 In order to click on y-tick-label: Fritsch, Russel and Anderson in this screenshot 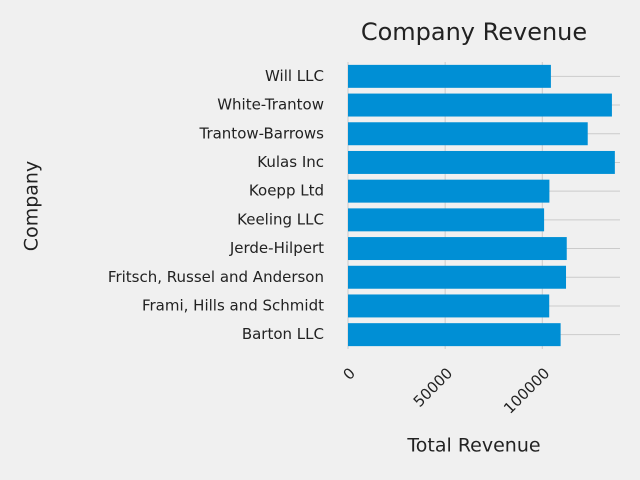, I will do `click(216, 277)`.